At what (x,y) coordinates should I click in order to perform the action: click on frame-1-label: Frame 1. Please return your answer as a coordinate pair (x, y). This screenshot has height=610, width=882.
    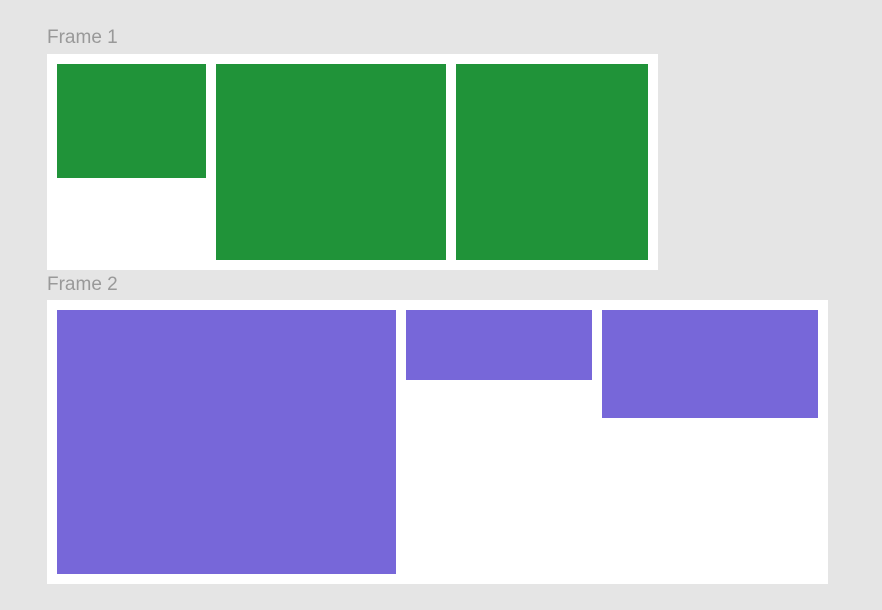
    Looking at the image, I should click on (82, 37).